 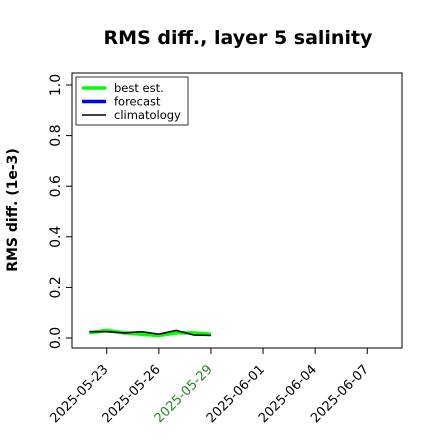 What do you see at coordinates (13, 210) in the screenshot?
I see `y-axis-label: RMS diff. (1e-3)` at bounding box center [13, 210].